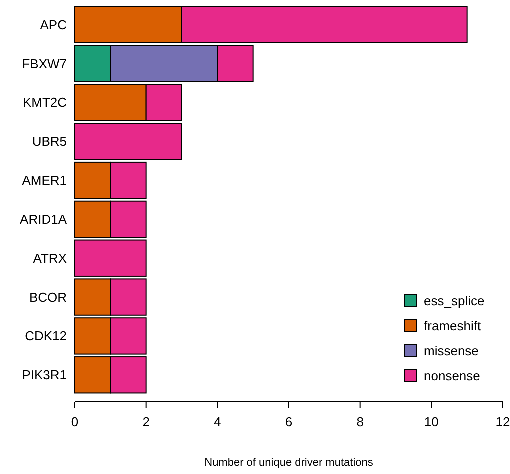 The image size is (510, 474). Describe the element at coordinates (360, 422) in the screenshot. I see `x-tick-label: 8` at that location.